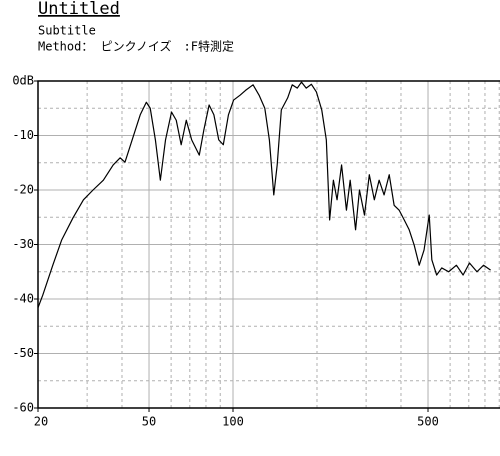 The width and height of the screenshot is (500, 456). Describe the element at coordinates (136, 46) in the screenshot. I see `method-annotation: Method： ピンクノイズ :F特測定` at that location.